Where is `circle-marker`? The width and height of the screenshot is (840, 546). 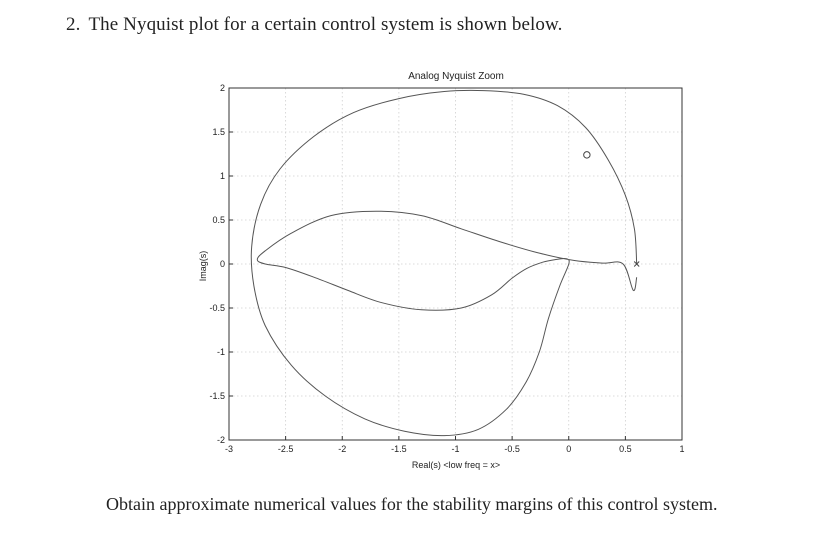 circle-marker is located at coordinates (587, 155).